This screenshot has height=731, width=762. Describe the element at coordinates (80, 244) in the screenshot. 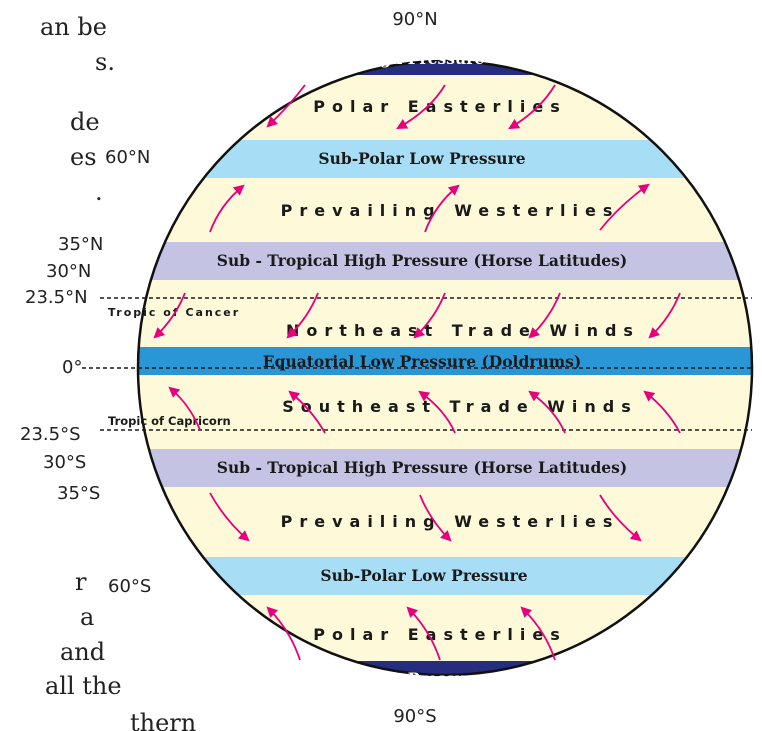

I see `latitude-label-35n: 35°N` at that location.